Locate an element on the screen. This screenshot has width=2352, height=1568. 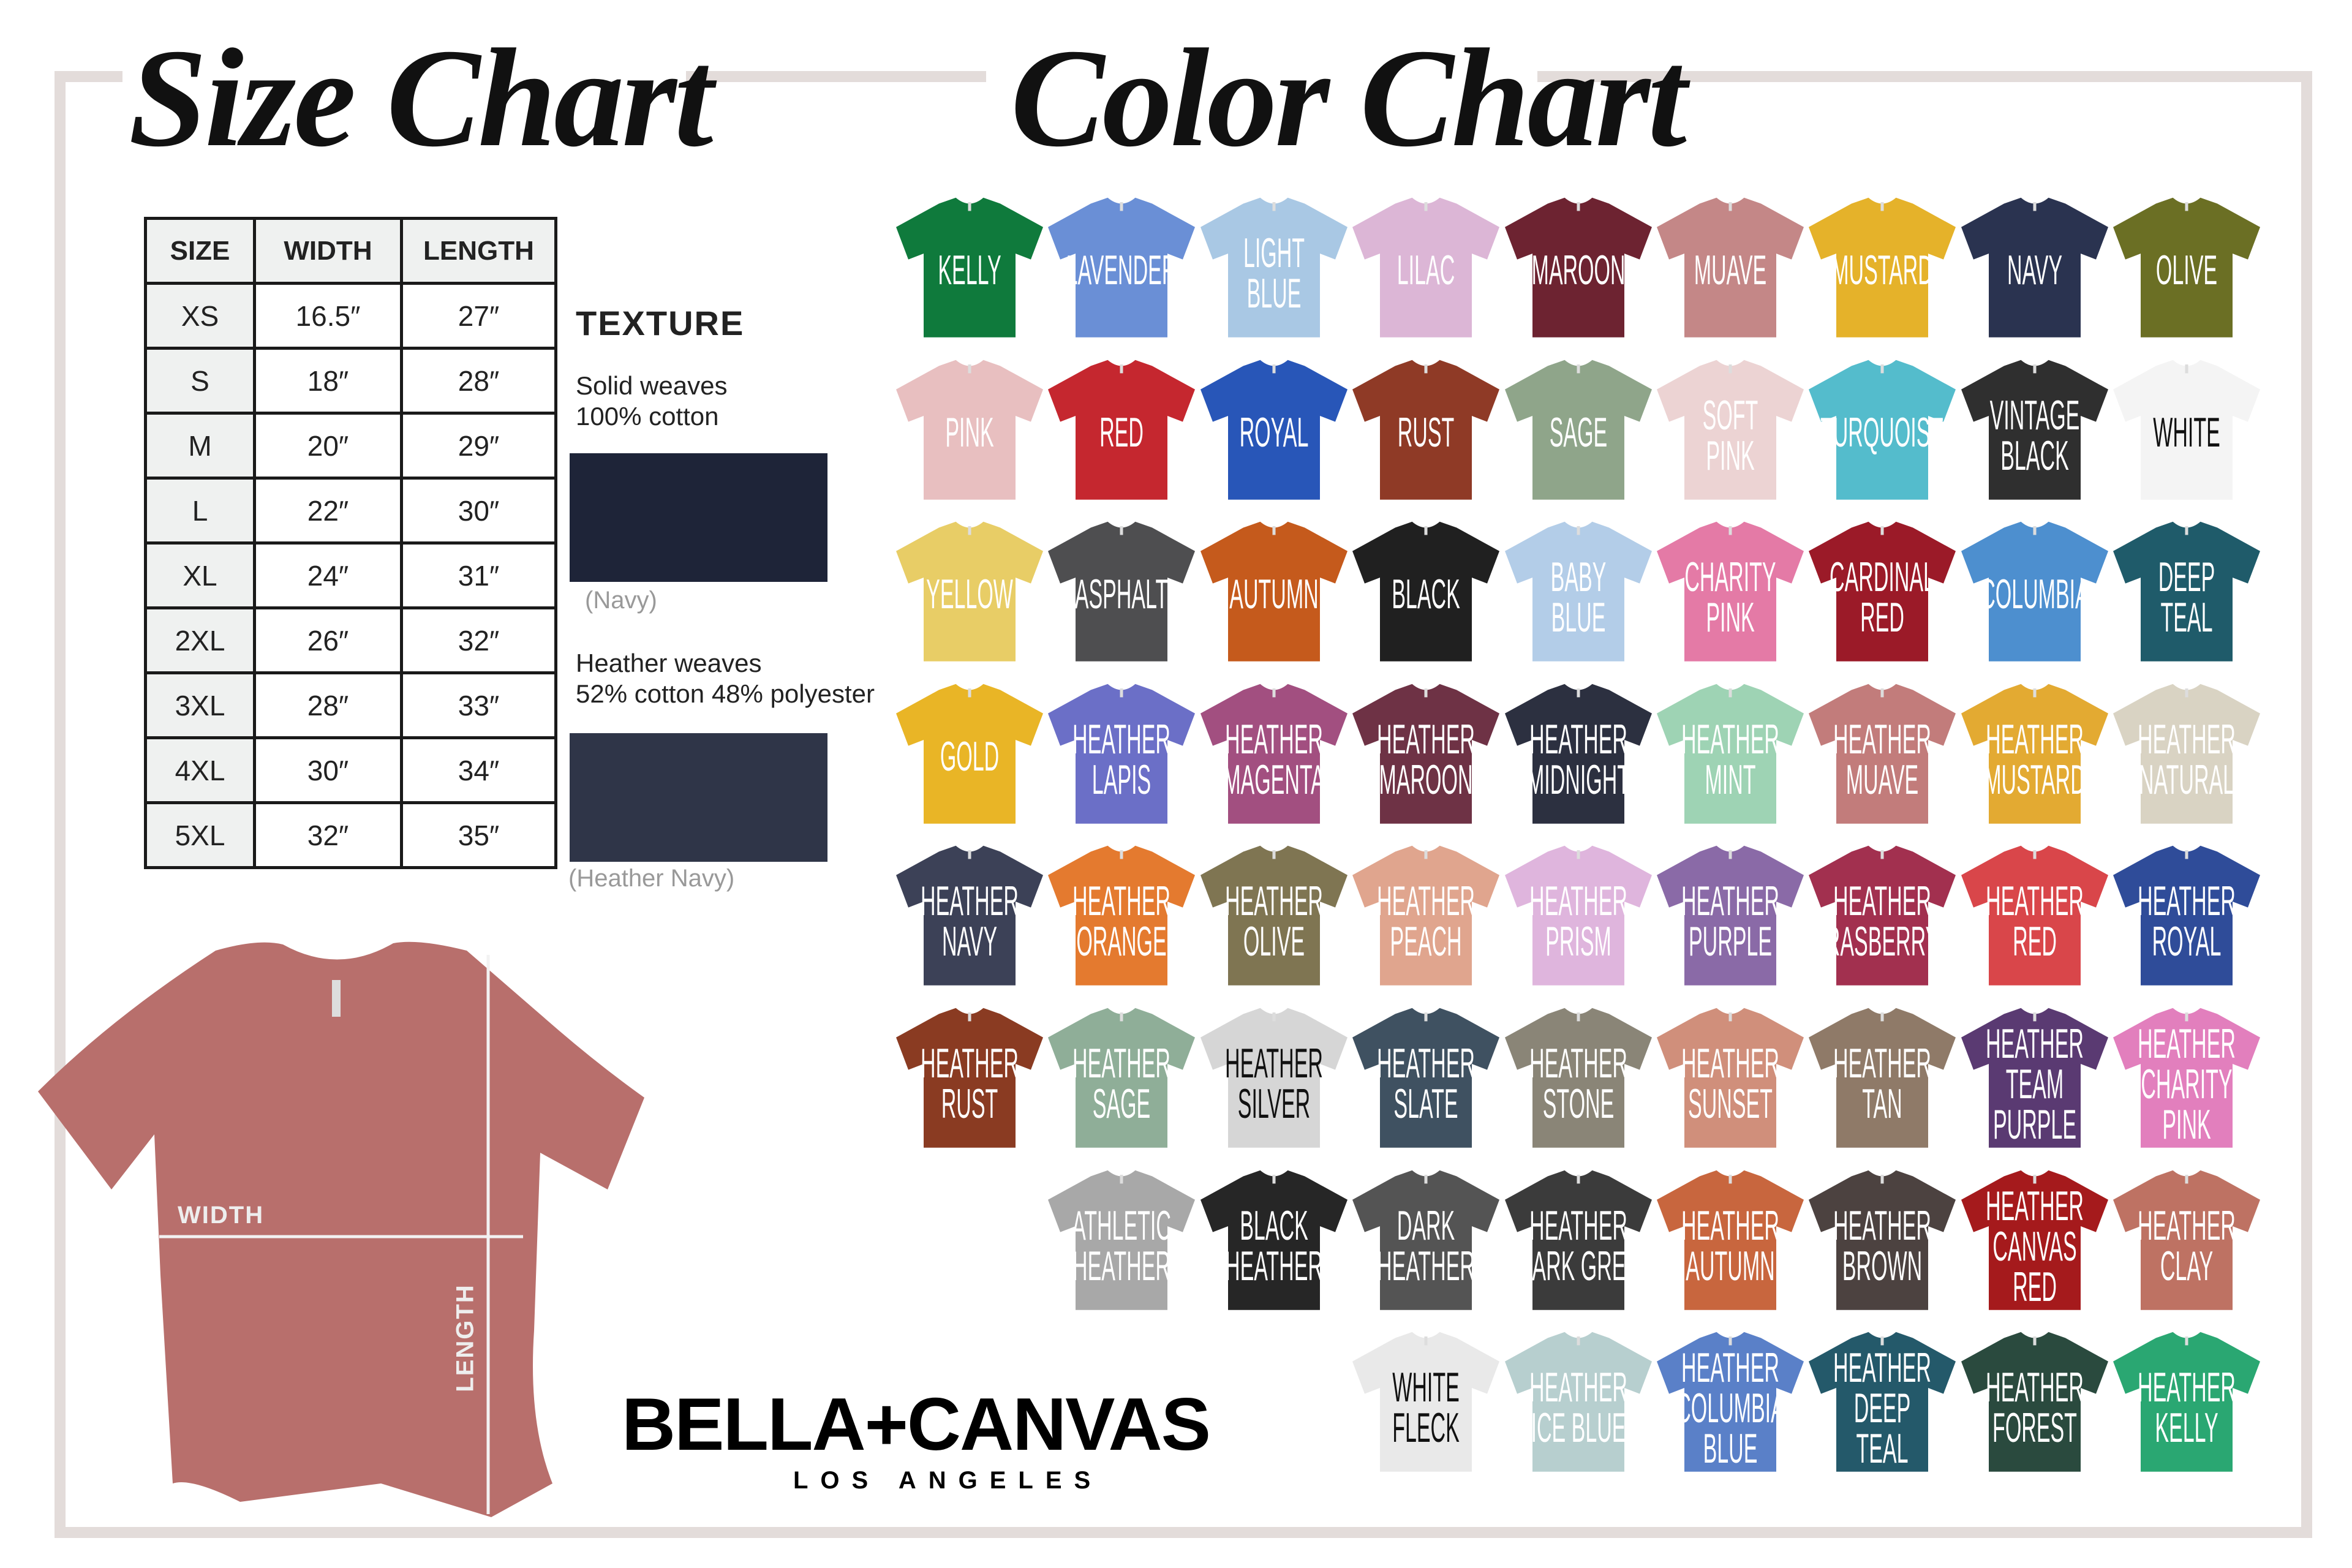
color-swatch-heather-columbia-blue: HEATHER COLUMBIA BLUE is located at coordinates (1731, 1403).